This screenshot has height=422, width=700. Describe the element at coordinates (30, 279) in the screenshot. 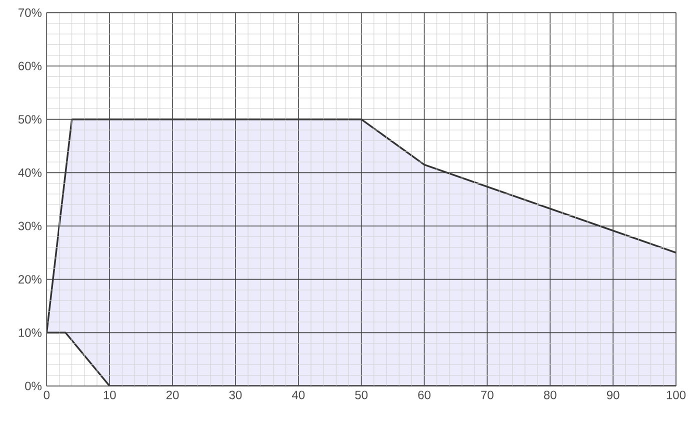

I see `y-tick-label: 20%` at that location.